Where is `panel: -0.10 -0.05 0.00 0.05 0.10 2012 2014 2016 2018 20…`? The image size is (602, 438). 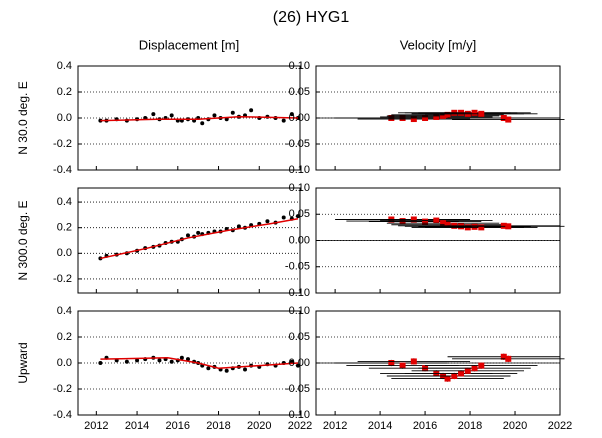 panel: -0.10 -0.05 0.00 0.05 0.10 2012 2014 2016 2018 20… is located at coordinates (428, 368).